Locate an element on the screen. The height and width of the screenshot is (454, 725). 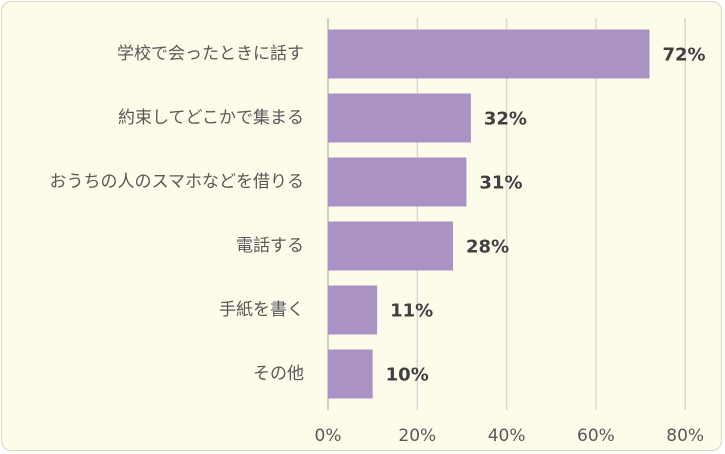
category-label: その他 is located at coordinates (278, 374).